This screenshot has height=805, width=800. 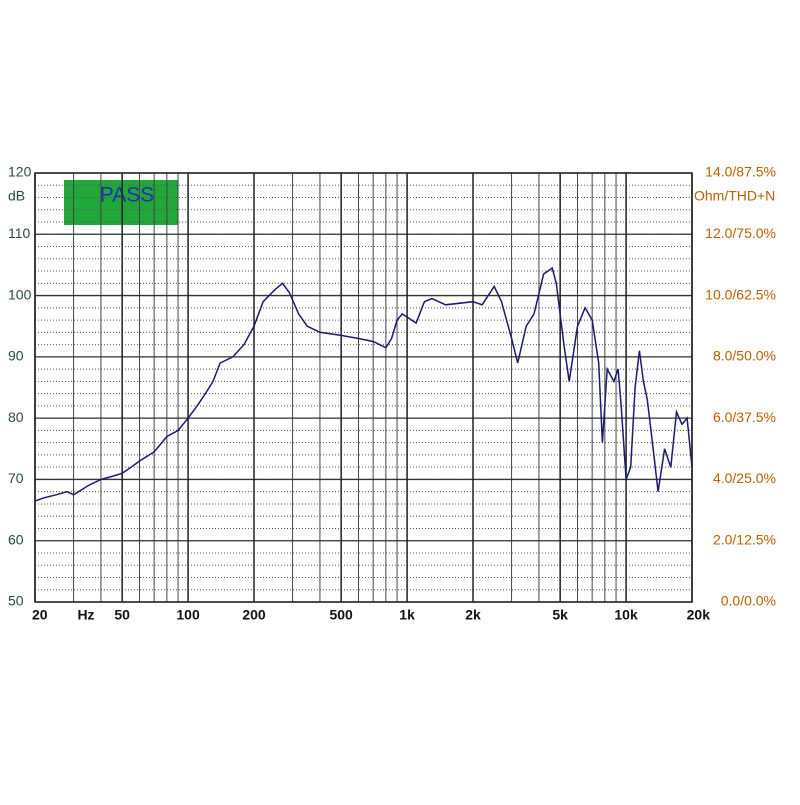 What do you see at coordinates (626, 615) in the screenshot?
I see `x-tick-label: 10k` at bounding box center [626, 615].